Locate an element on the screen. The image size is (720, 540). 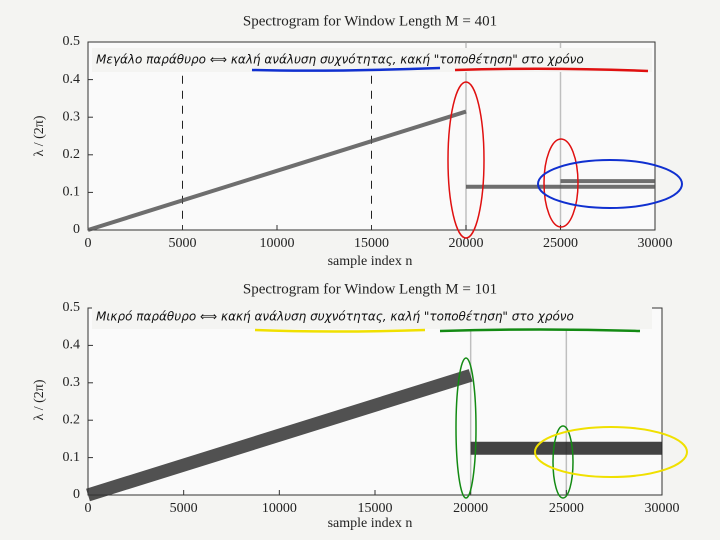
chart-title: Spectrogram for Window Length M = 401 is located at coordinates (370, 21).